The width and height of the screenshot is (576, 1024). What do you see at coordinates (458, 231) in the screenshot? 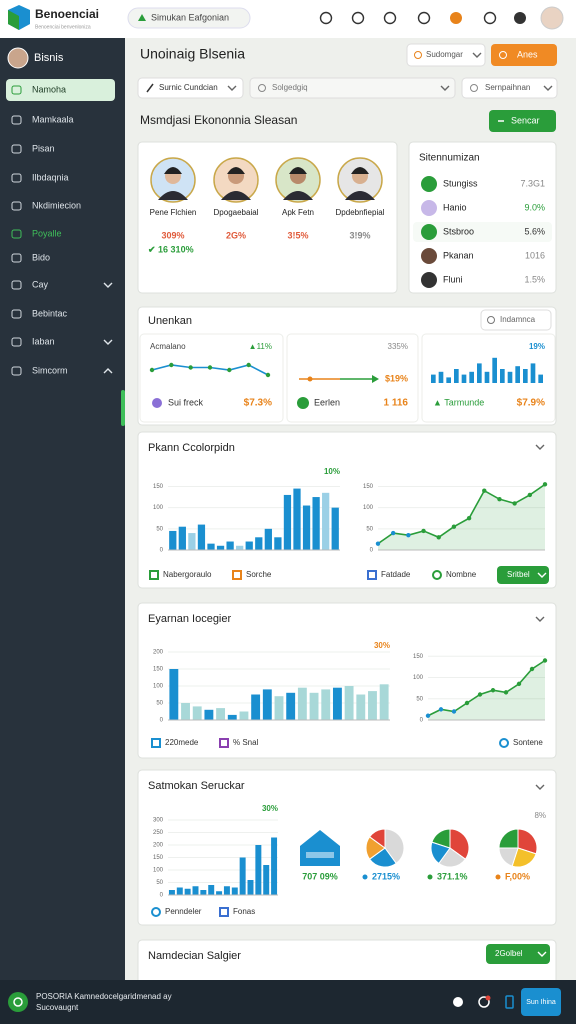
I see `summary-row-label: Stsbroo` at bounding box center [458, 231].